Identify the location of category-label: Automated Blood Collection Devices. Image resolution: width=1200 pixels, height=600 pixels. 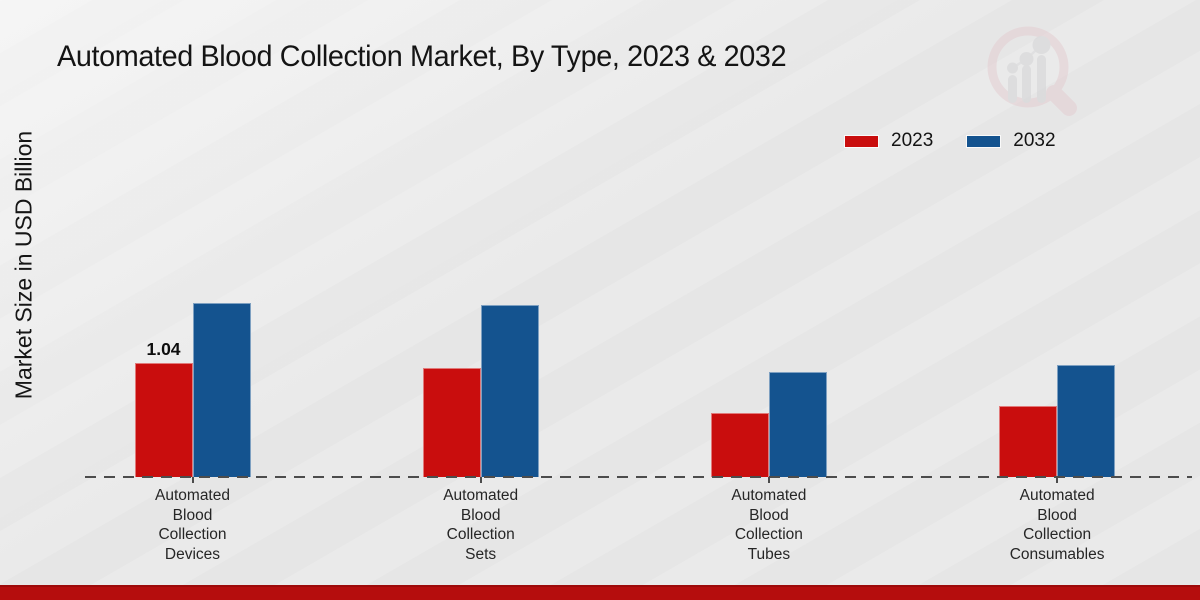
(192, 525).